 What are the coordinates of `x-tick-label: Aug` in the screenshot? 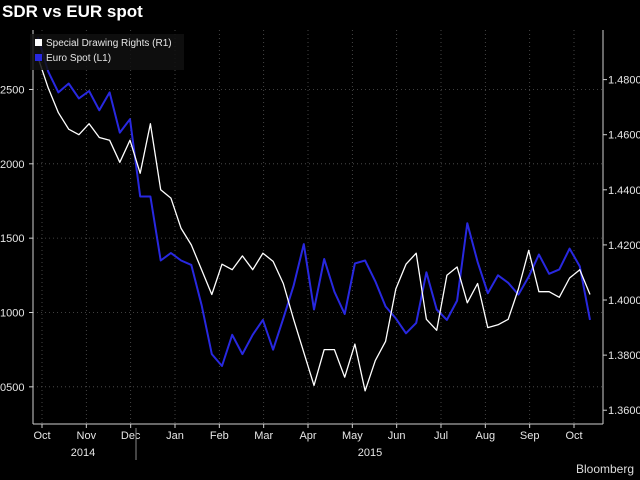 It's located at (486, 436).